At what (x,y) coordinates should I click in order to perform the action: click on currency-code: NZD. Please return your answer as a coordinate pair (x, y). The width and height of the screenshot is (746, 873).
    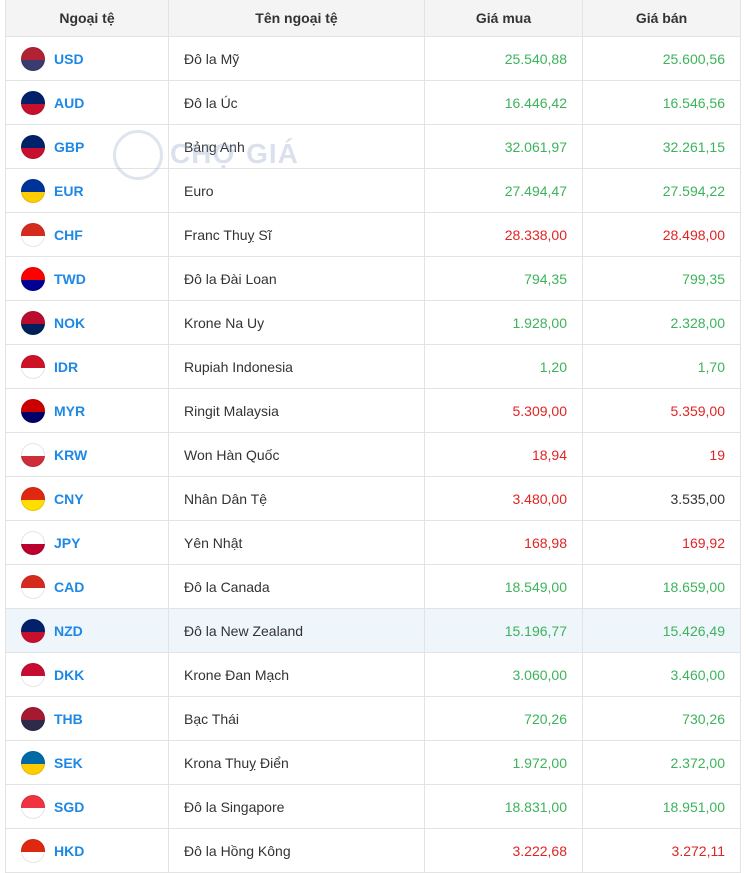
    Looking at the image, I should click on (87, 631).